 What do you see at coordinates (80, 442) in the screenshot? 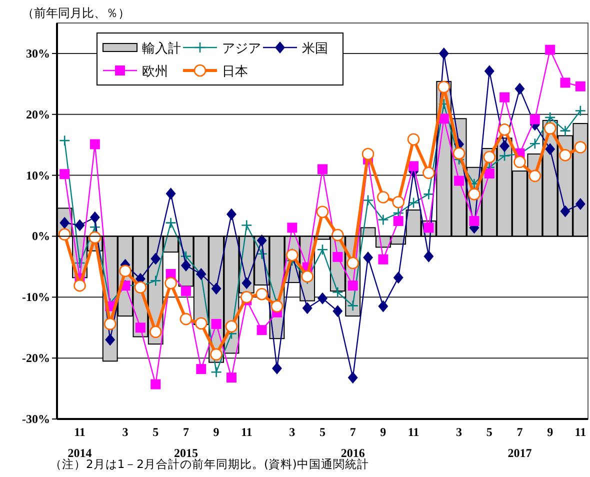
I see `x-tick-label: 11 2014` at bounding box center [80, 442].